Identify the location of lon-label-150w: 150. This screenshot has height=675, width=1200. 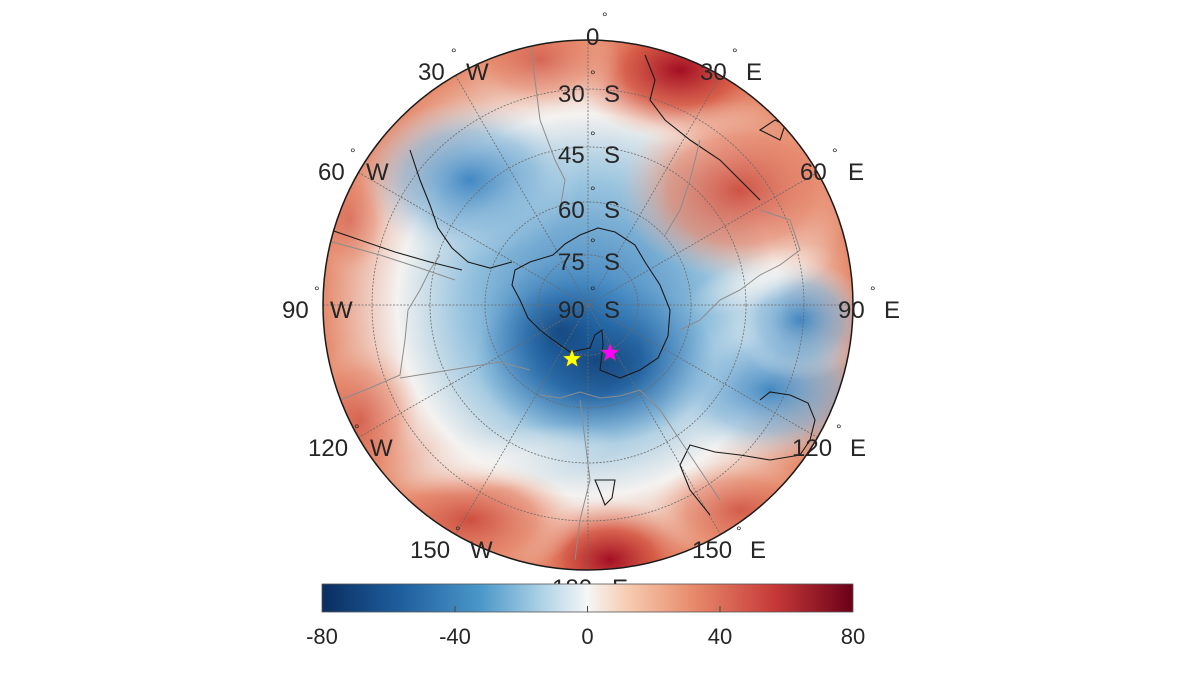
(430, 550).